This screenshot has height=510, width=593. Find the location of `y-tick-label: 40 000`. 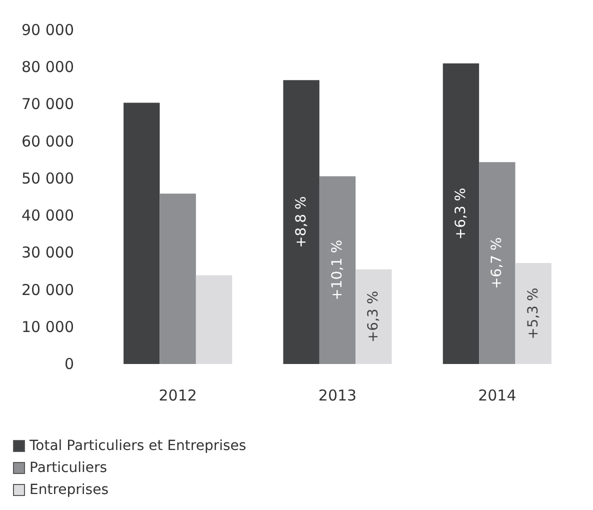

y-tick-label: 40 000 is located at coordinates (48, 215).